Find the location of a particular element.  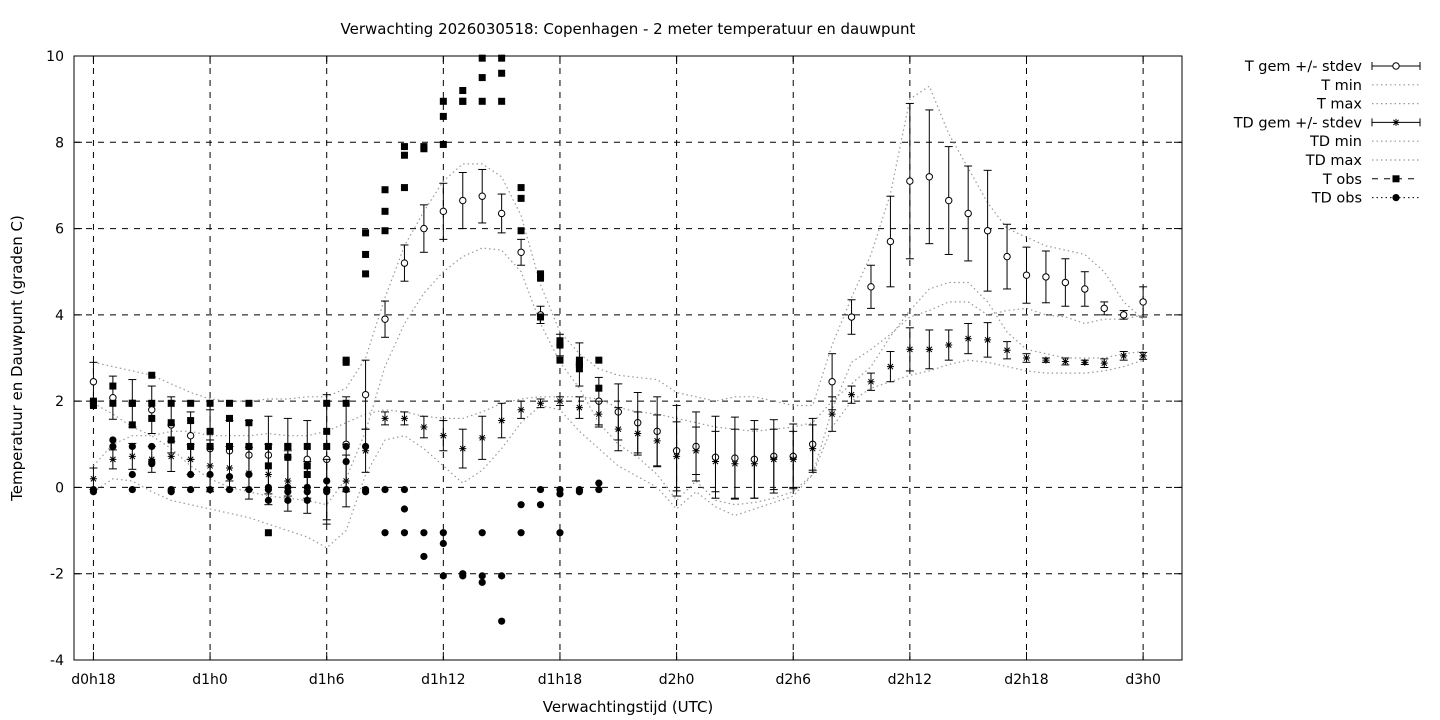

x-tick-label: d1h12 is located at coordinates (443, 680).